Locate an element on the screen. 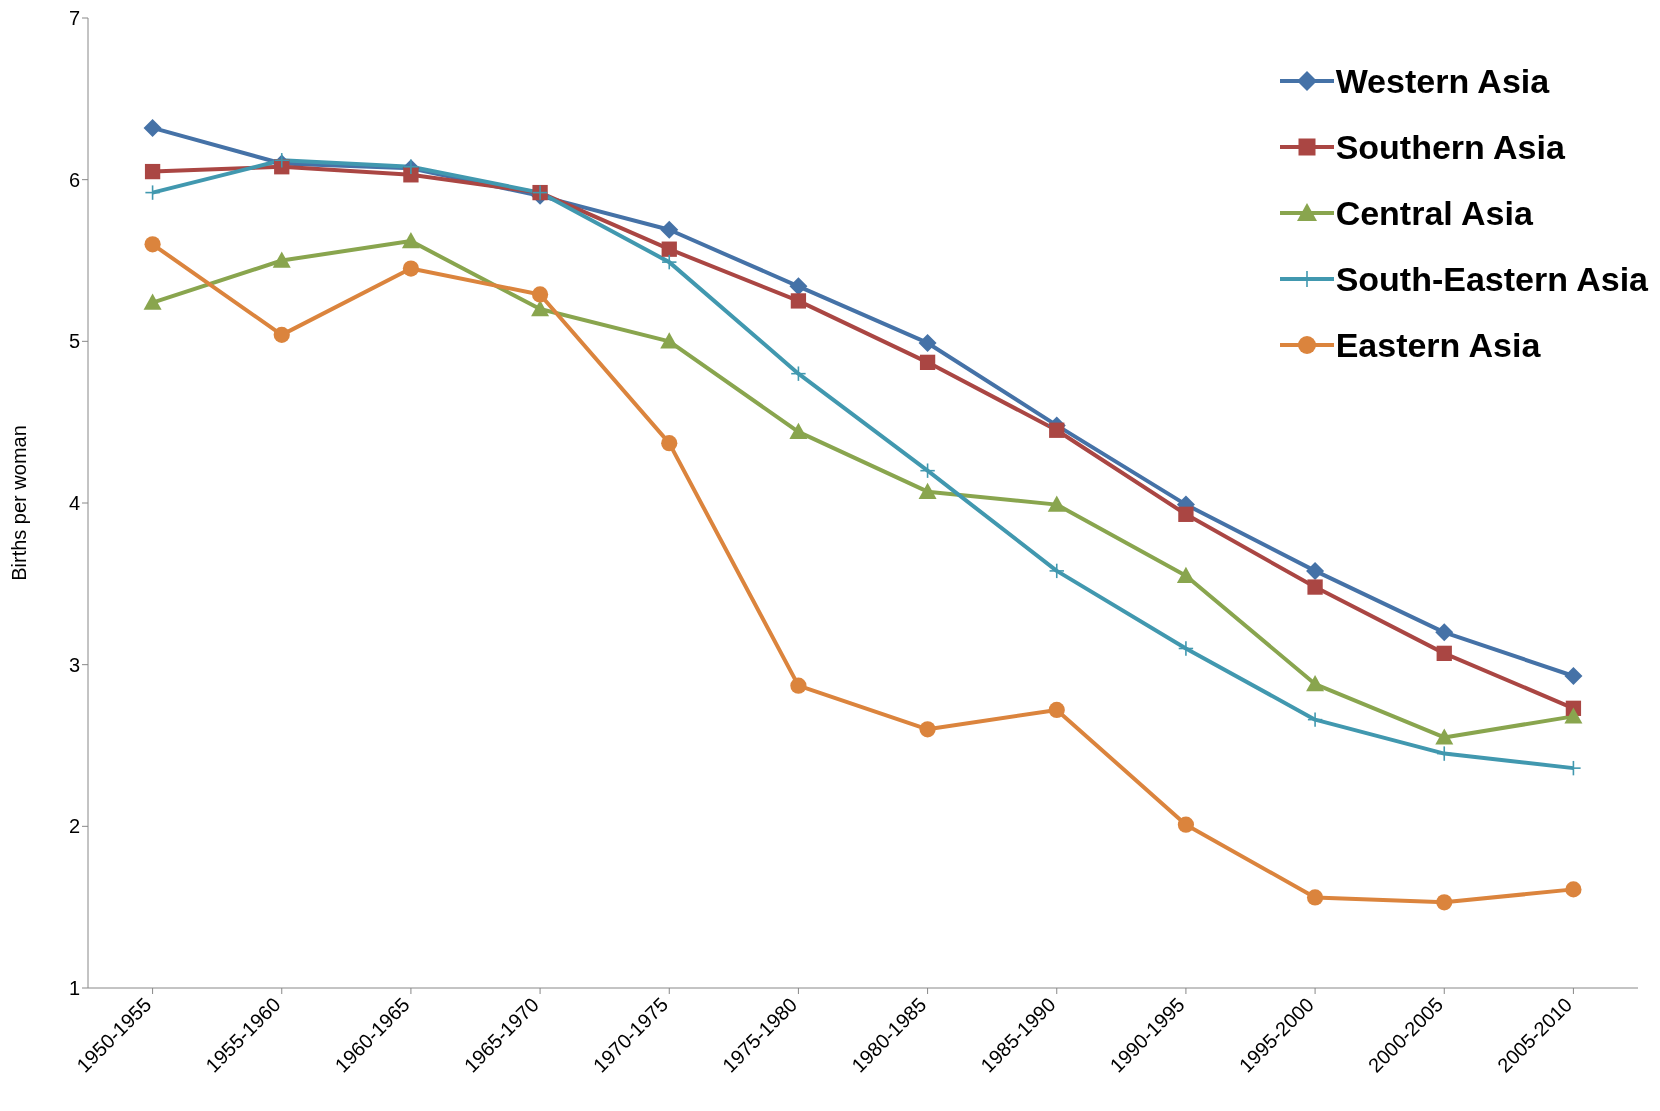 Image resolution: width=1660 pixels, height=1111 pixels. y-tick-label: 5 is located at coordinates (74, 341).